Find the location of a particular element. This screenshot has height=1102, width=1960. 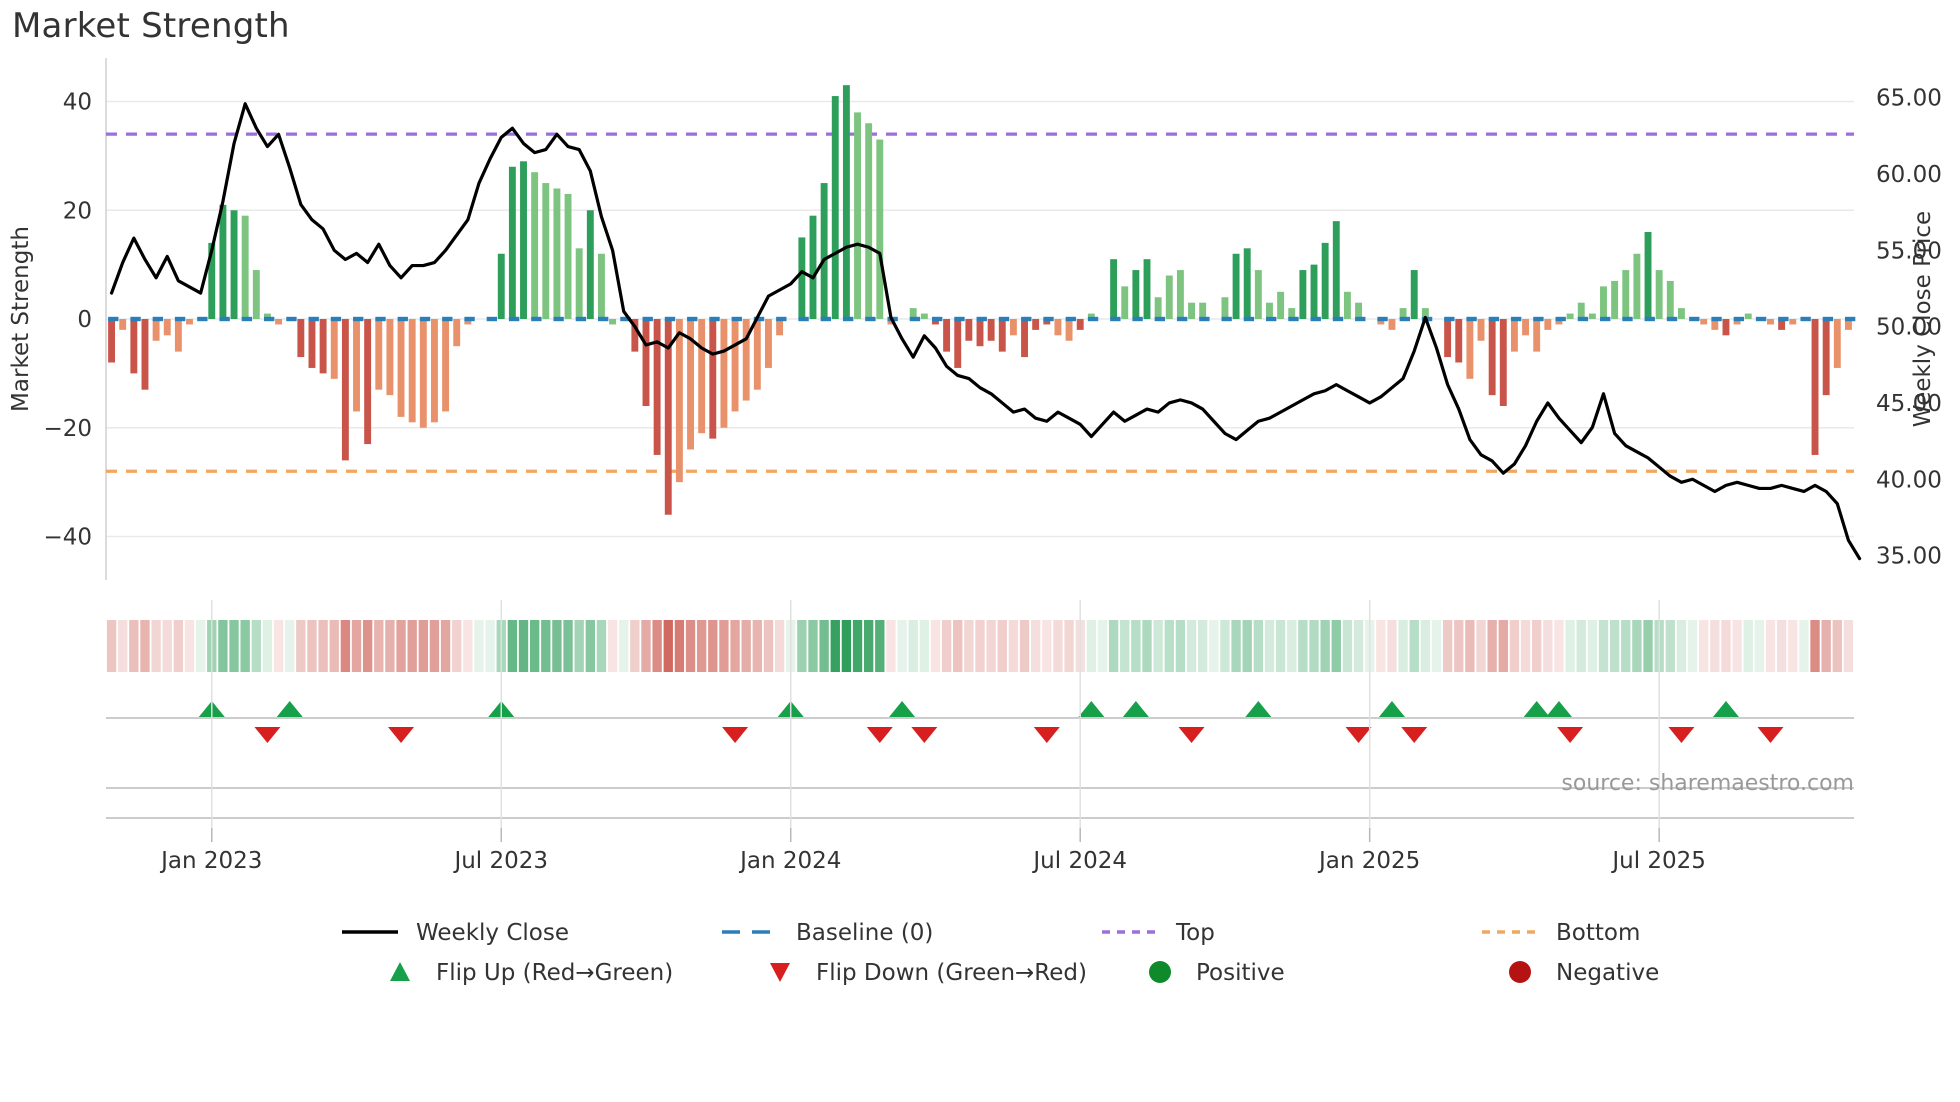

legend-item-positive: Positive is located at coordinates (1217, 973).